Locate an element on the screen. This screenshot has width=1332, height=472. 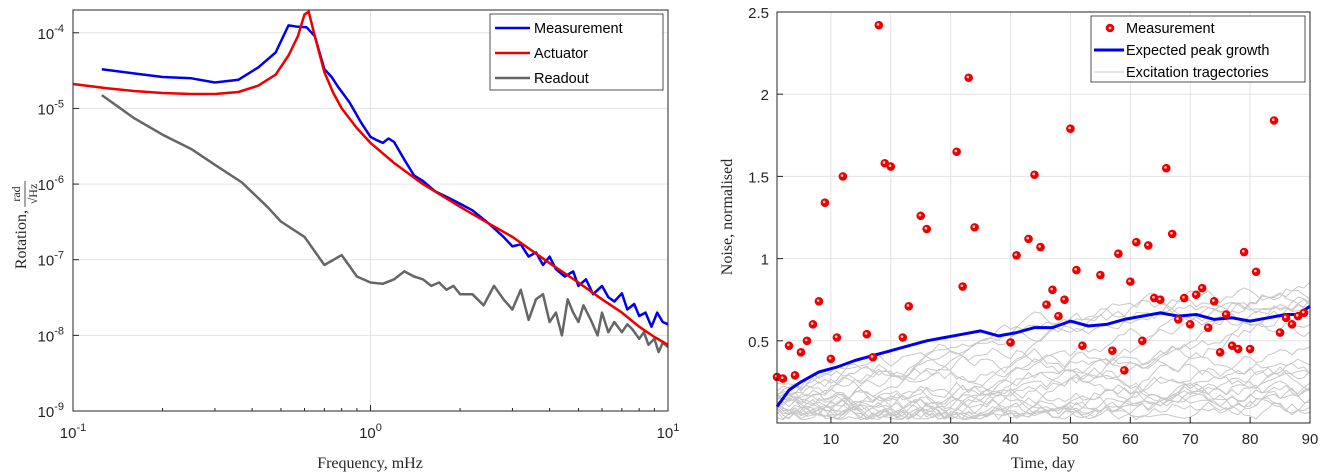
right-x-tick-label: 90 is located at coordinates (1310, 439).